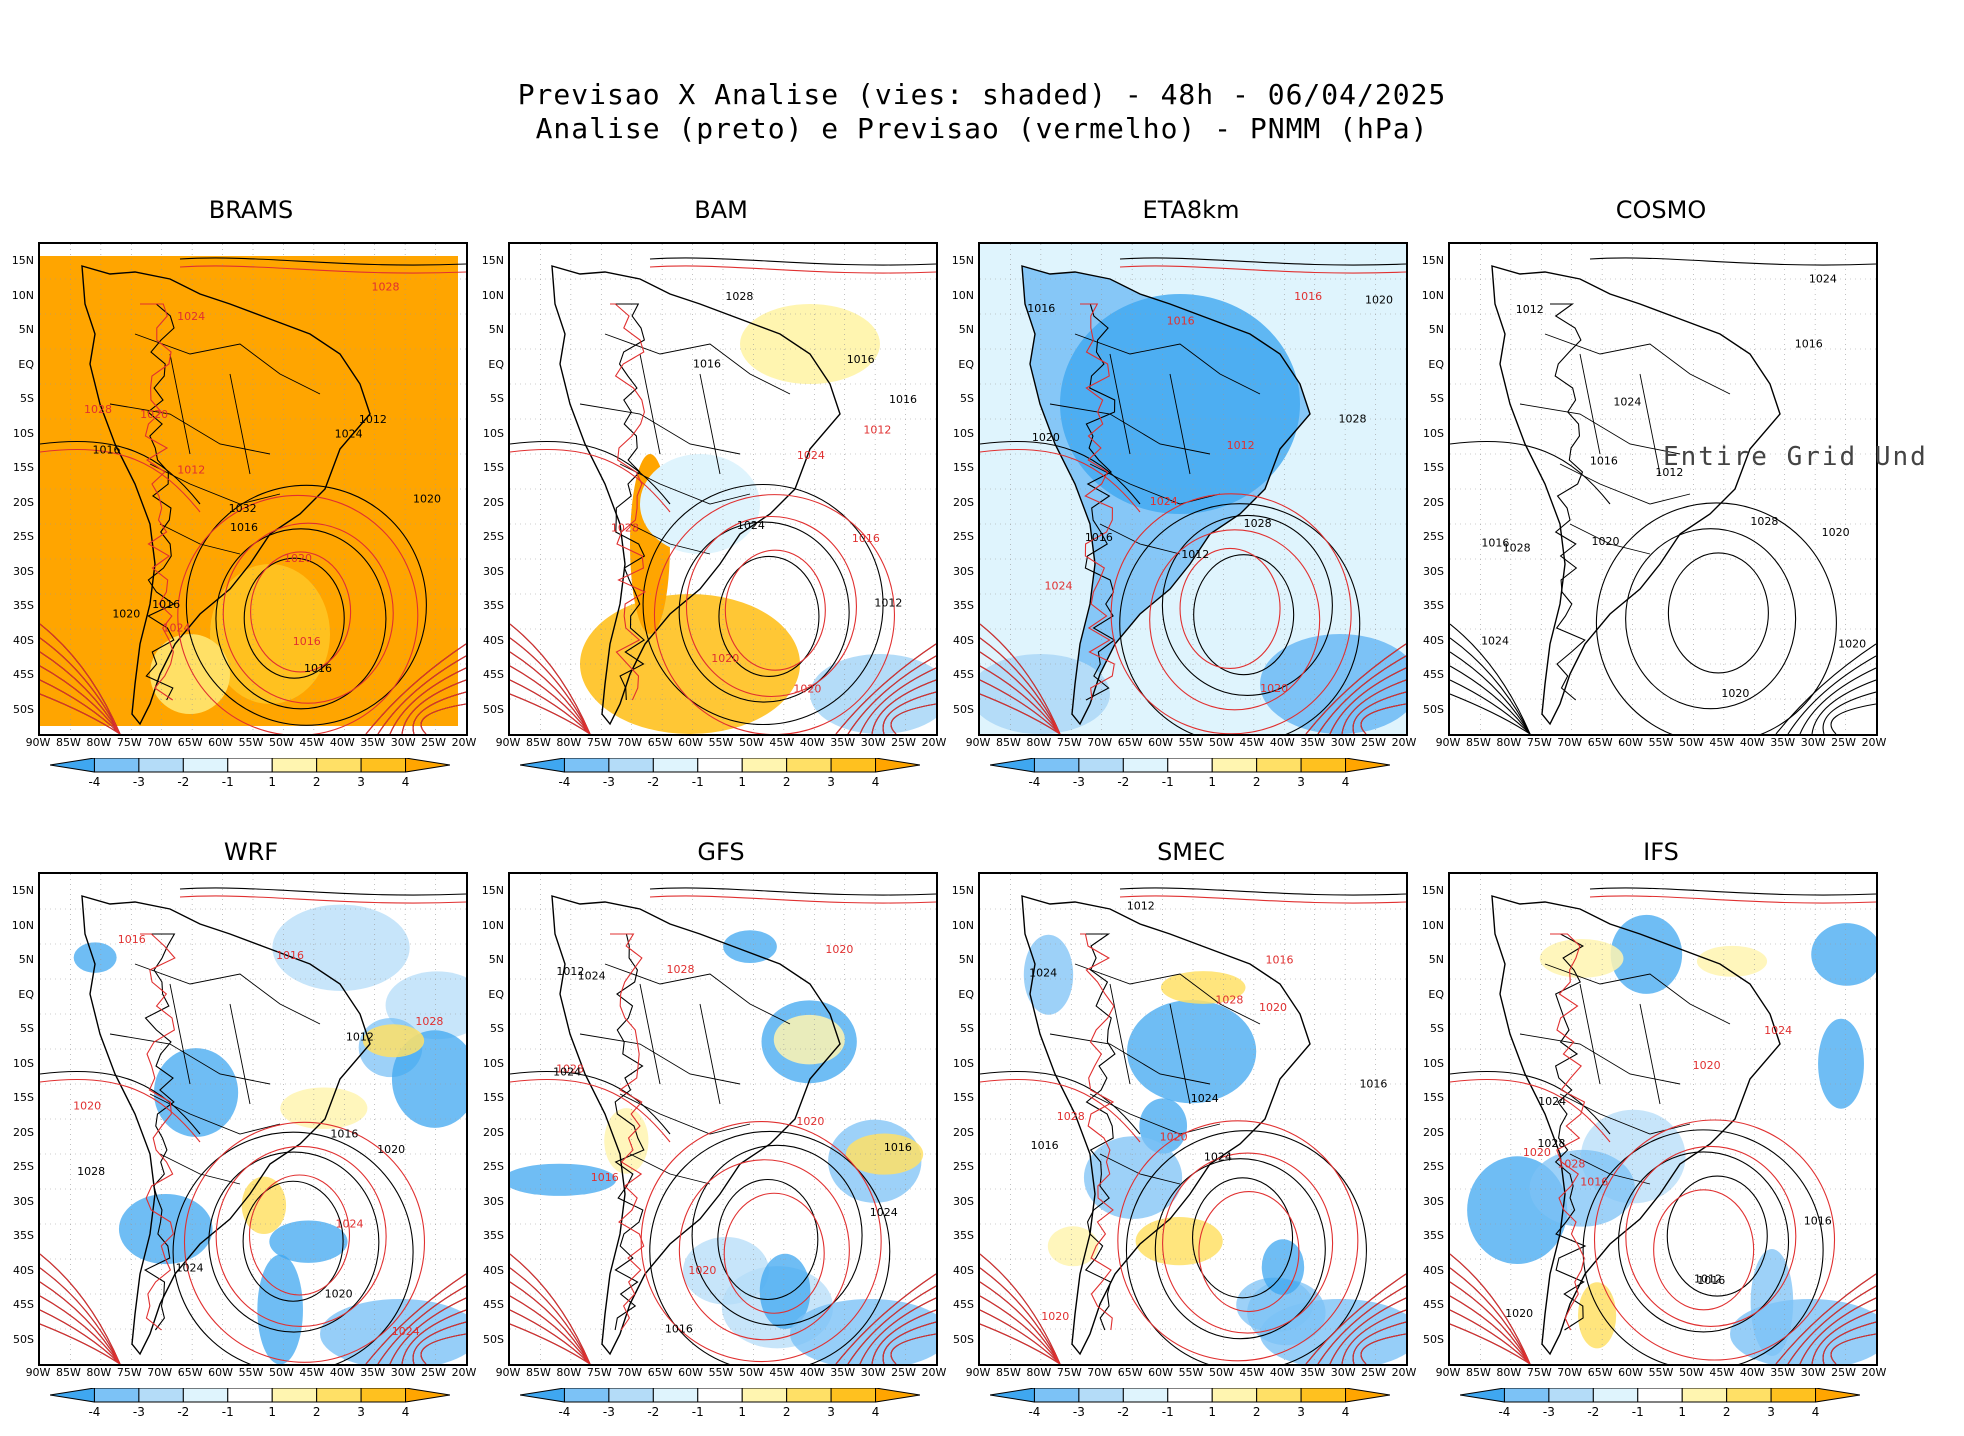  Describe the element at coordinates (1771, 1412) in the screenshot. I see `colorbar-label: 3` at that location.